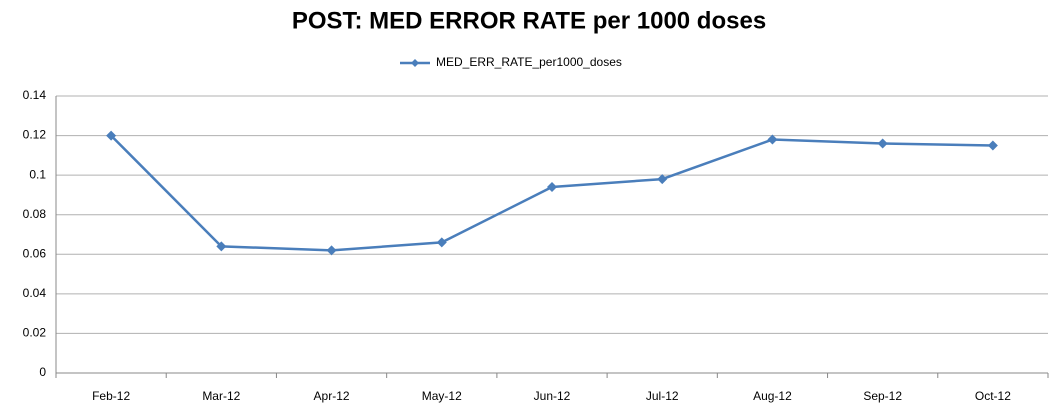 The image size is (1058, 410). I want to click on chart-title: POST: MED ERROR RATE per 1000 doses, so click(529, 20).